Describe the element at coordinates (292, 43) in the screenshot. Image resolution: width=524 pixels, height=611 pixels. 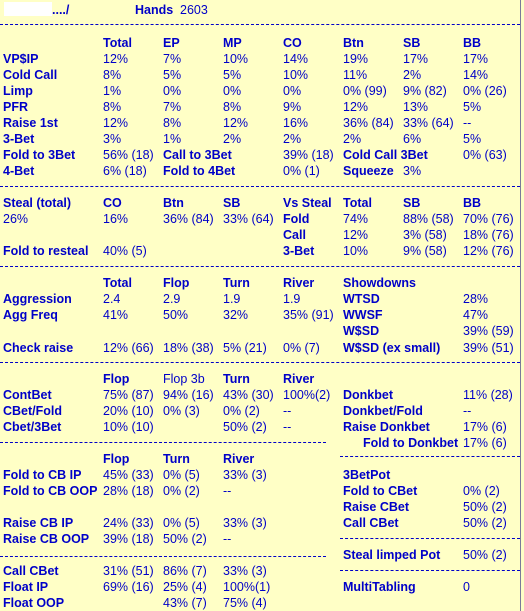
I see `col-header-co: CO` at that location.